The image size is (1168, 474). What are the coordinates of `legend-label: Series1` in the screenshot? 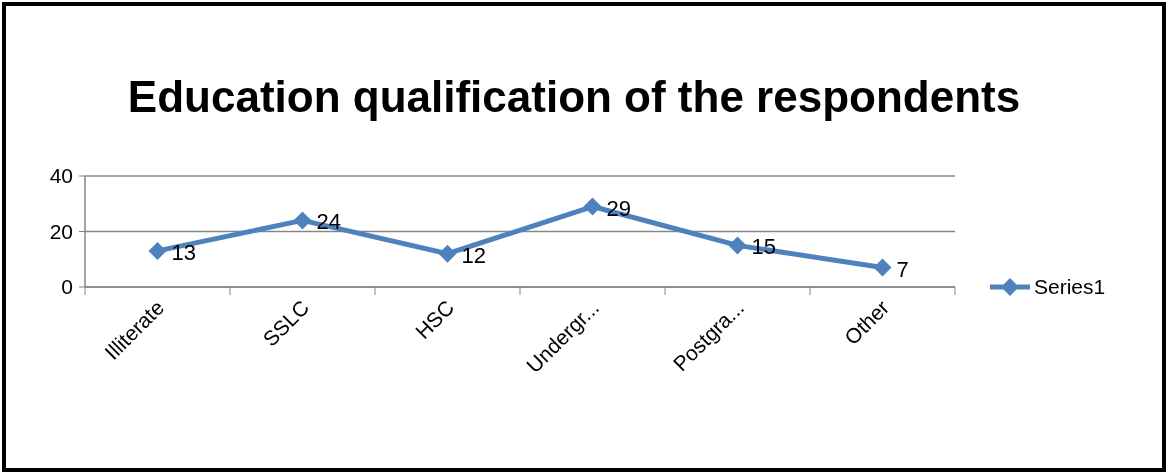 It's located at (1070, 286).